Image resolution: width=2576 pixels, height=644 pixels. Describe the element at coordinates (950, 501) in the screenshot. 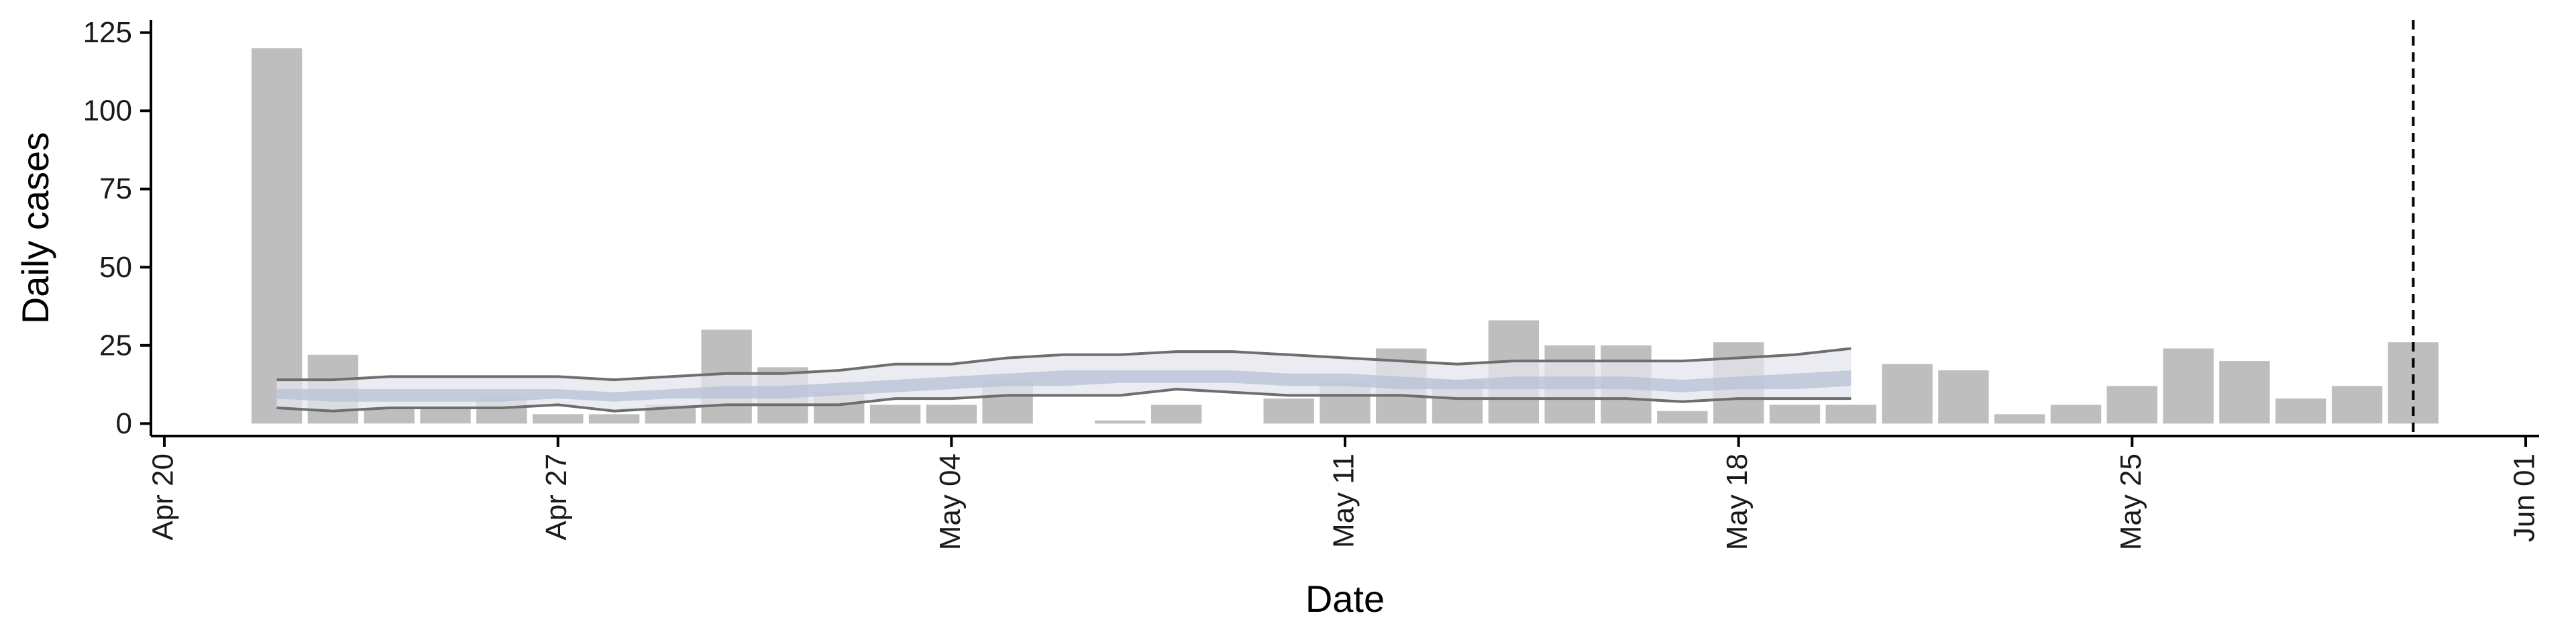

I see `x-tick-label: May 04` at that location.